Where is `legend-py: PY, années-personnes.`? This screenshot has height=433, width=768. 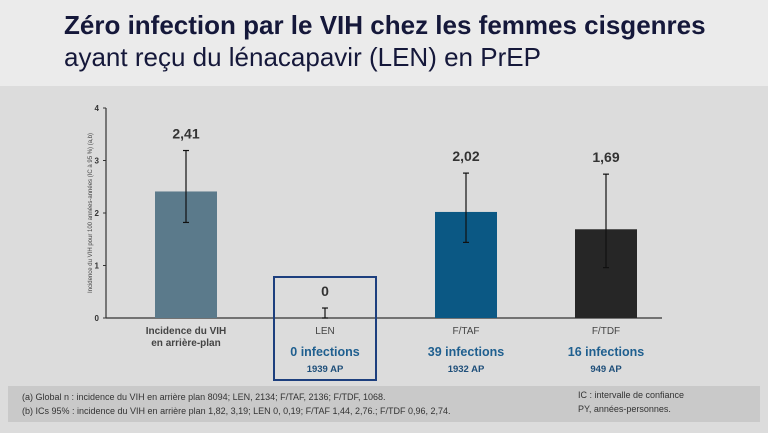 legend-py: PY, années-personnes. is located at coordinates (624, 409).